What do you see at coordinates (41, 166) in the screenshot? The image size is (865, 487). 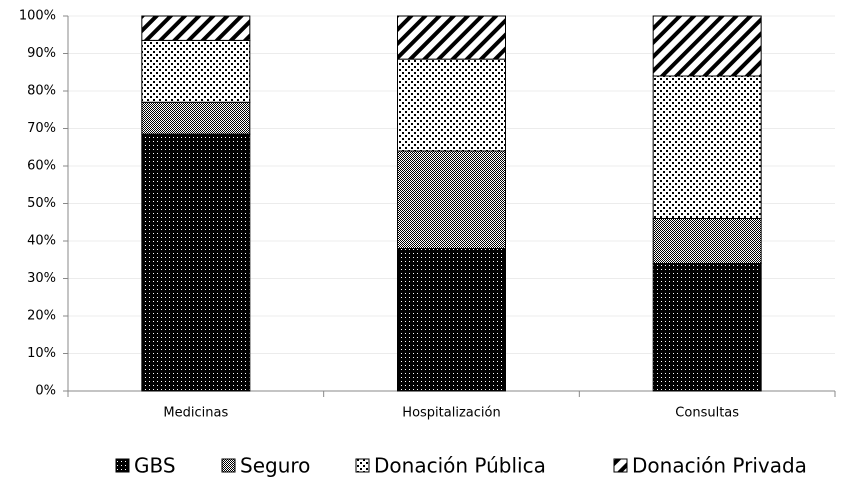 I see `y-tick-label: 60%` at bounding box center [41, 166].